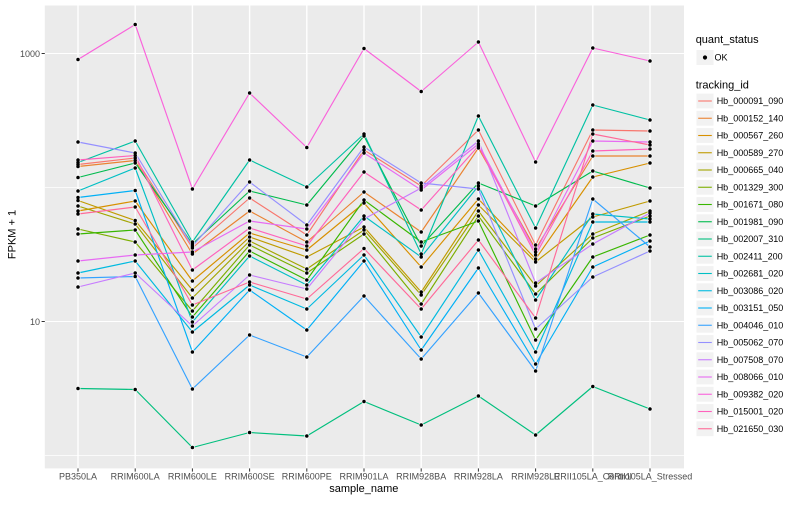 The image size is (800, 505). Describe the element at coordinates (750, 118) in the screenshot. I see `svg-text: Hb_000152_140` at that location.